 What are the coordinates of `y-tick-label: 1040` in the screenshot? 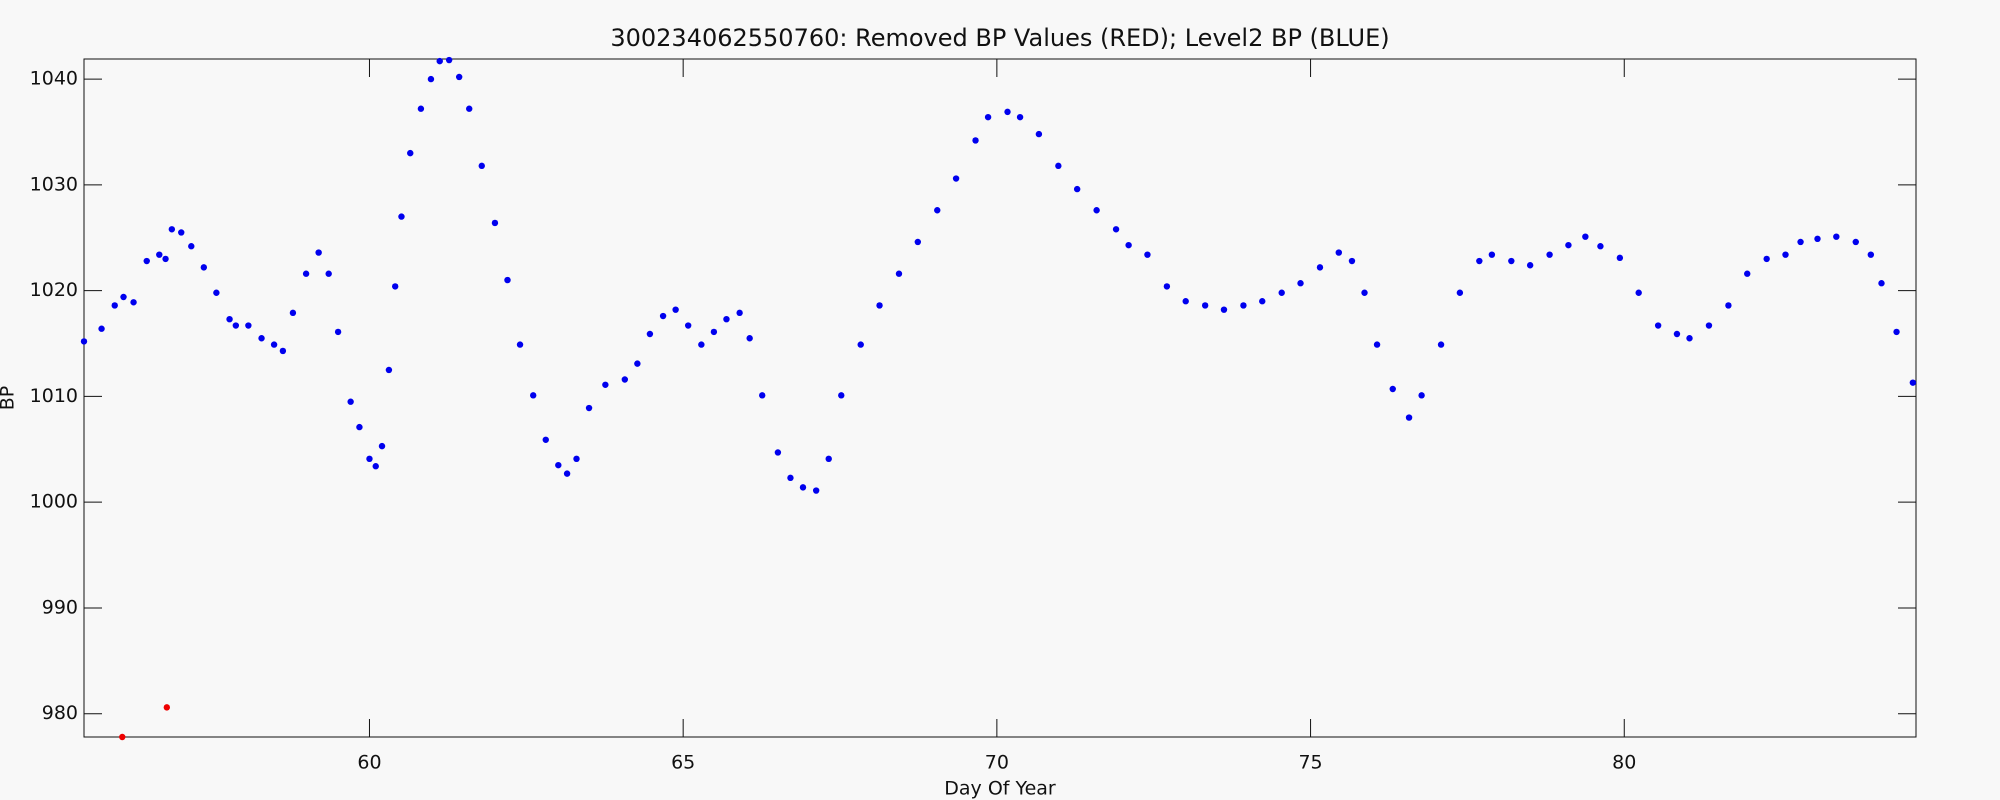 It's located at (54, 79).